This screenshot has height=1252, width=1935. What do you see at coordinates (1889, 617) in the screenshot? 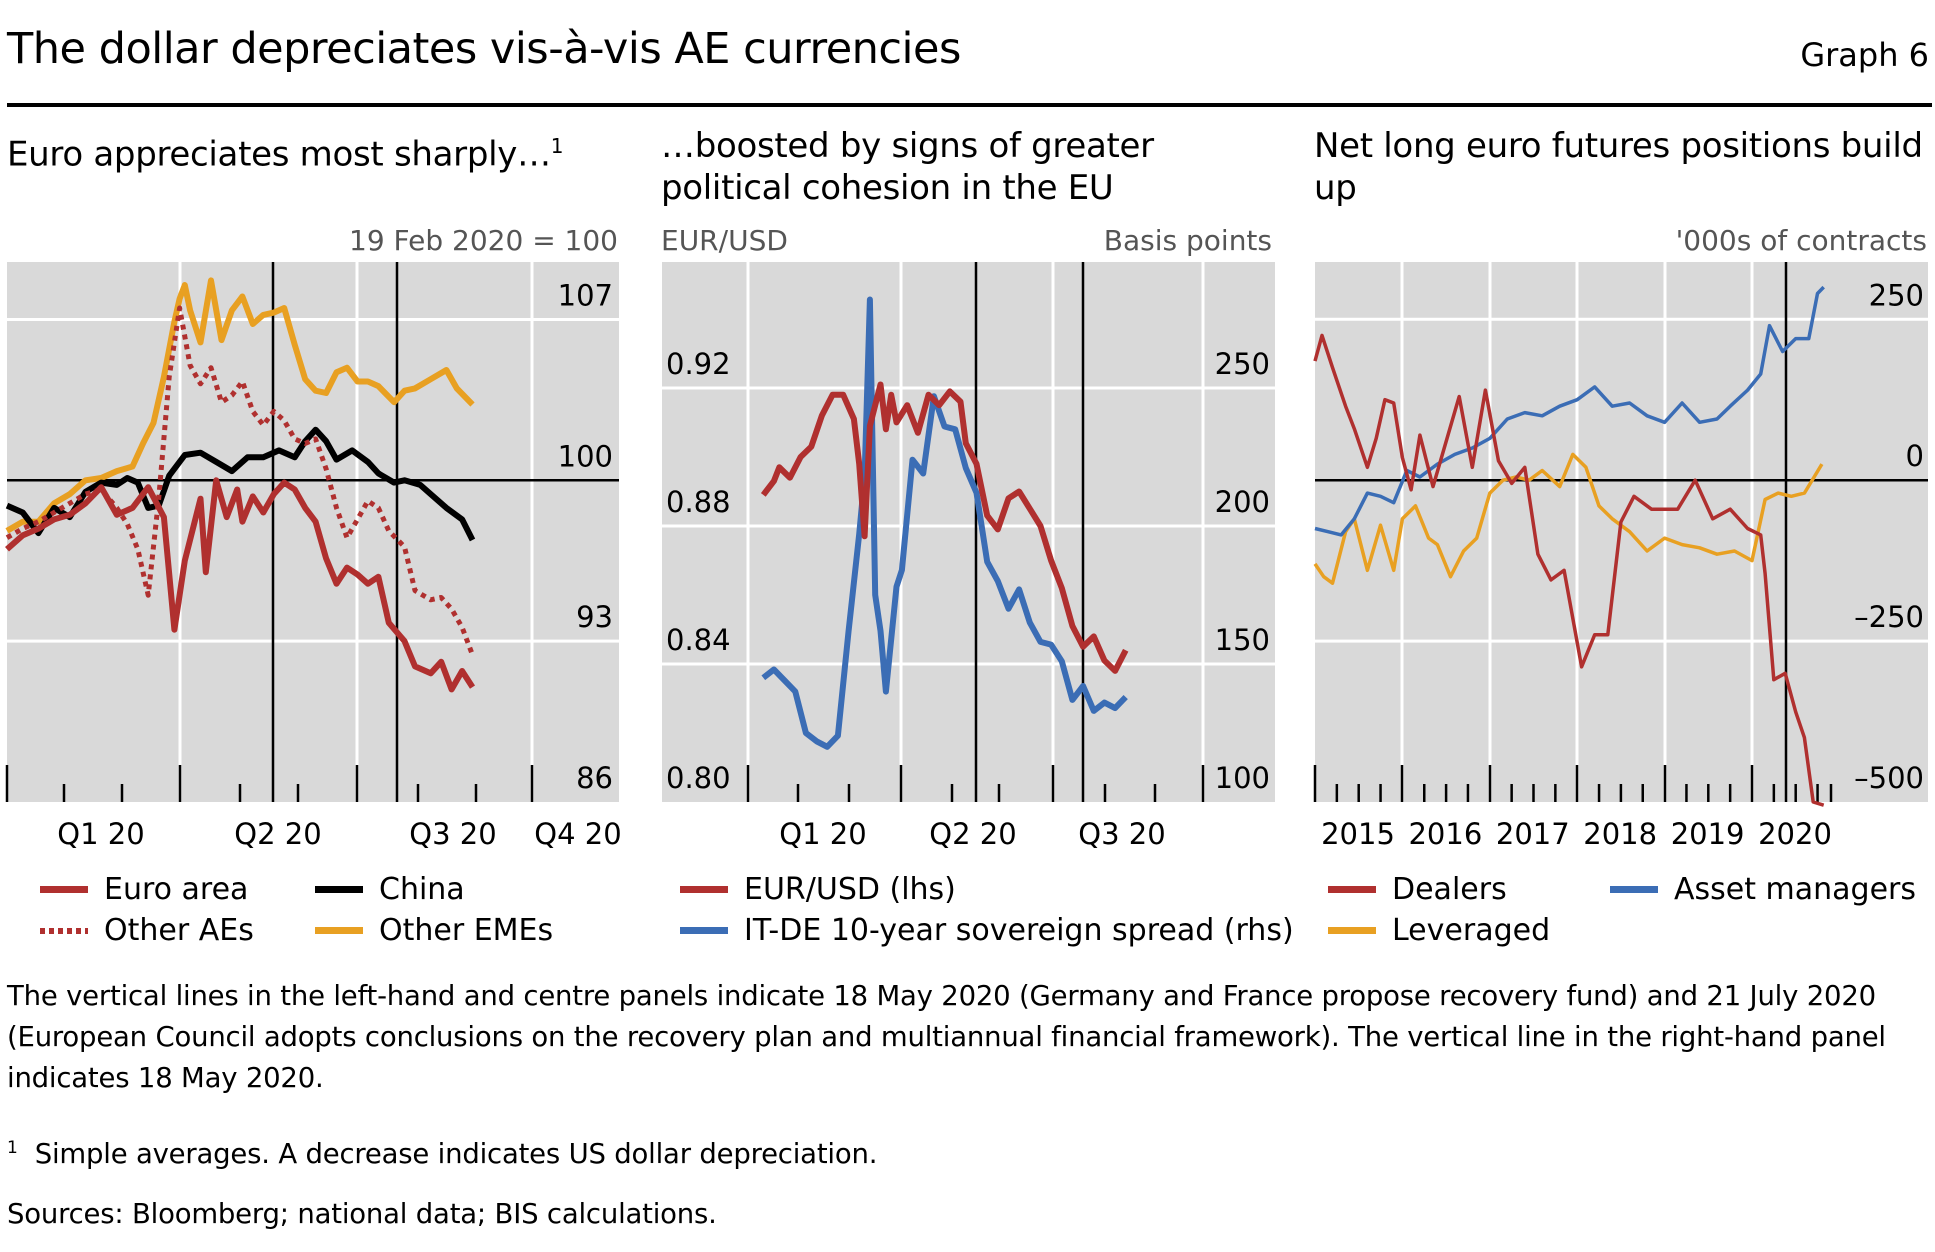
I see `y-tick-label: –250` at bounding box center [1889, 617].